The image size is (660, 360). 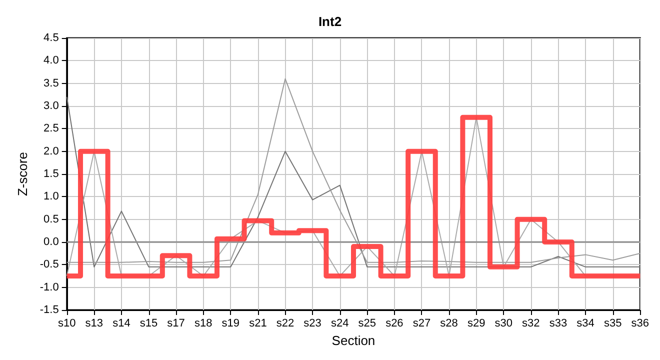 I want to click on y-tick-label: 2.5, so click(x=51, y=128).